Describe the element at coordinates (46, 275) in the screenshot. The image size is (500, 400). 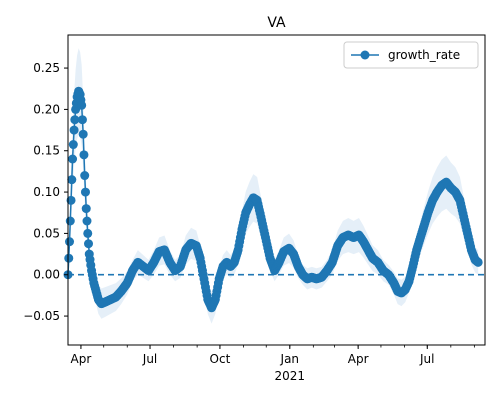
I see `y-tick-label: 0.00` at that location.